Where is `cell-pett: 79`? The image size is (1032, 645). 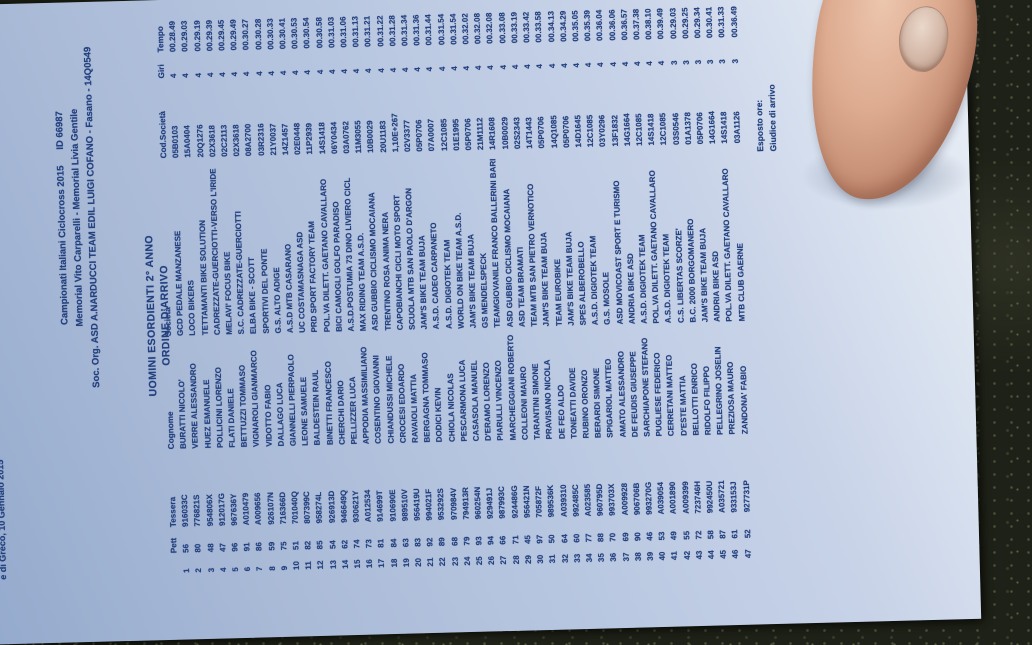
cell-pett: 79 is located at coordinates (467, 541).